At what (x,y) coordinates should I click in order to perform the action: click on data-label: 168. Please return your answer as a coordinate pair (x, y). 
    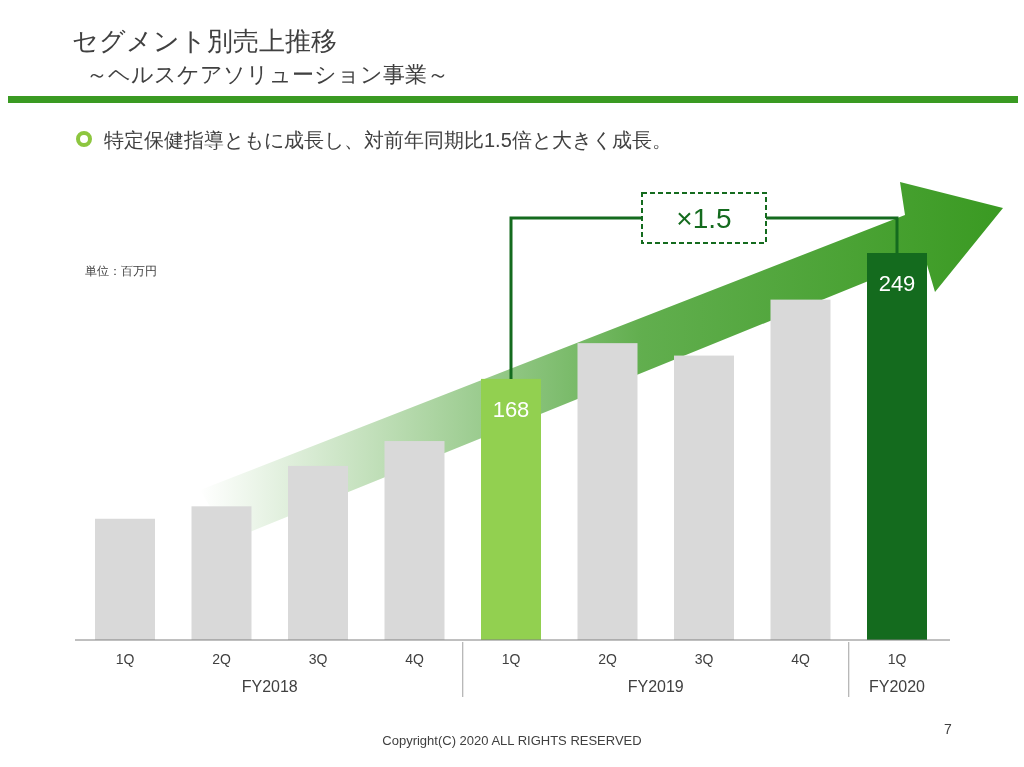
    Looking at the image, I should click on (511, 409).